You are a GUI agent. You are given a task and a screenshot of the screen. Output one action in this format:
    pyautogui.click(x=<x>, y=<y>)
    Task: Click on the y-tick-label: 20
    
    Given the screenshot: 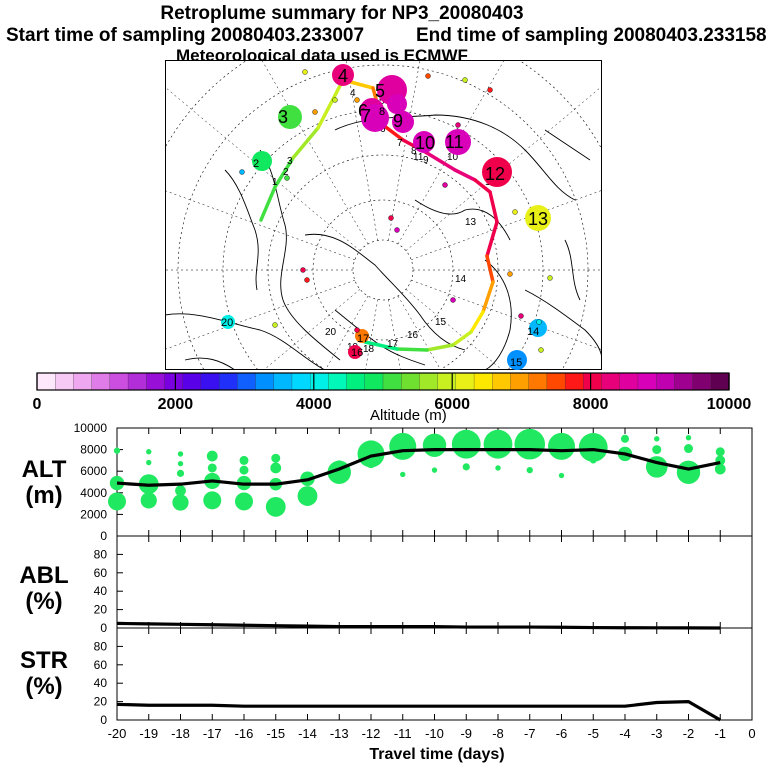 What is the action you would take?
    pyautogui.click(x=101, y=610)
    